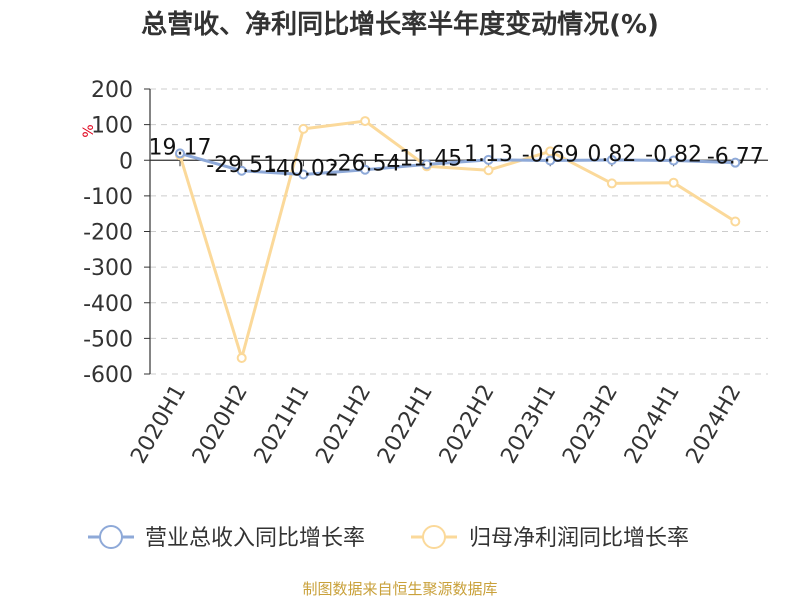 This screenshot has height=600, width=800. Describe the element at coordinates (467, 424) in the screenshot. I see `x-tick-label: 2022H2` at that location.